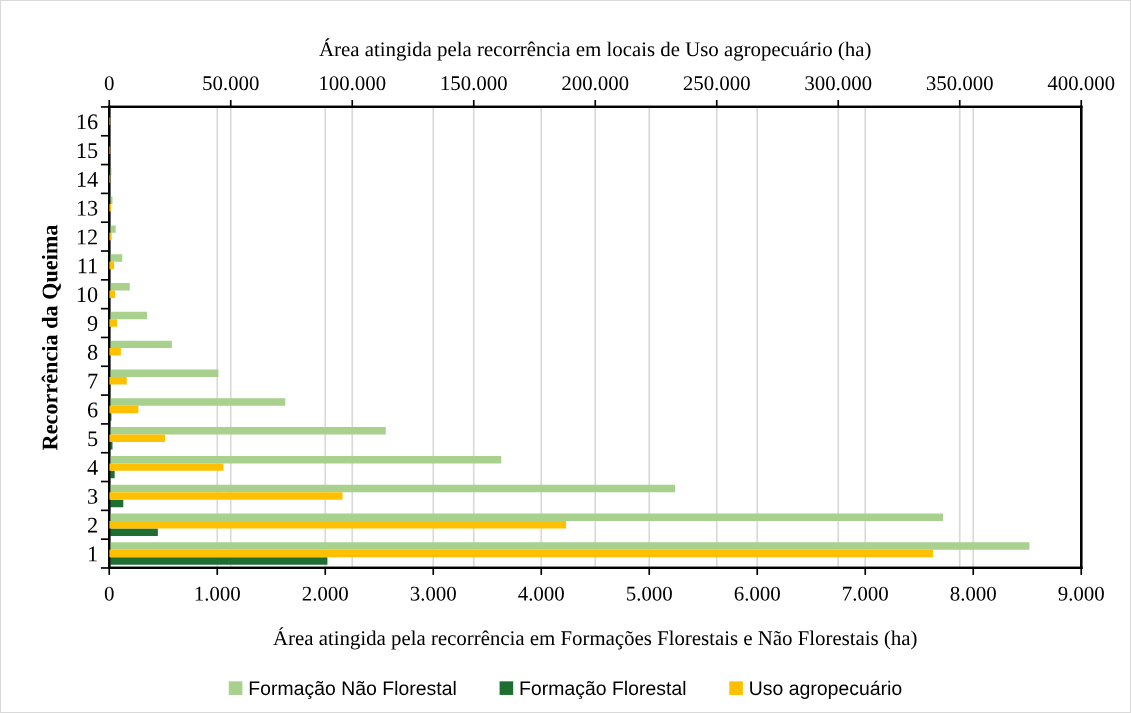  Describe the element at coordinates (231, 83) in the screenshot. I see `x2-tick-label: 50.000` at that location.